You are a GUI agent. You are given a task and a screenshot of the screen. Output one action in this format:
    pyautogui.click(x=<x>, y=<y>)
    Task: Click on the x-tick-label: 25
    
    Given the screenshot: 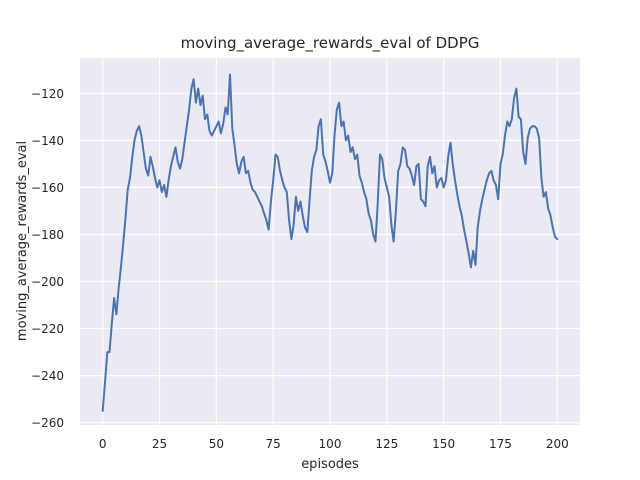 What is the action you would take?
    pyautogui.click(x=159, y=444)
    